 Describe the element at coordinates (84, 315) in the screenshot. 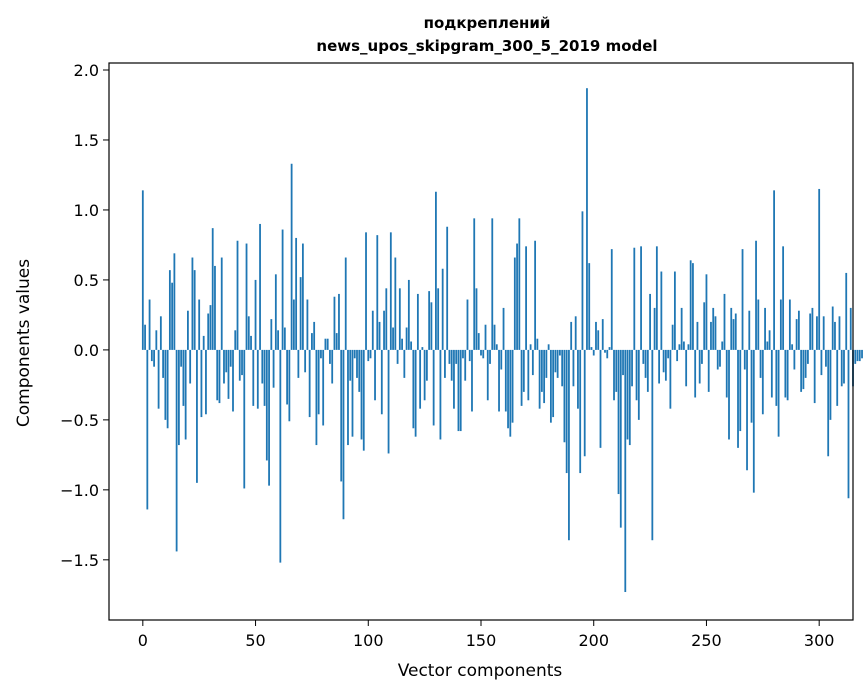

I see `y-axis-ticks: −1.5 −1.0 −0.5 0.0 0.5 1.0 1.5 2.0` at that location.